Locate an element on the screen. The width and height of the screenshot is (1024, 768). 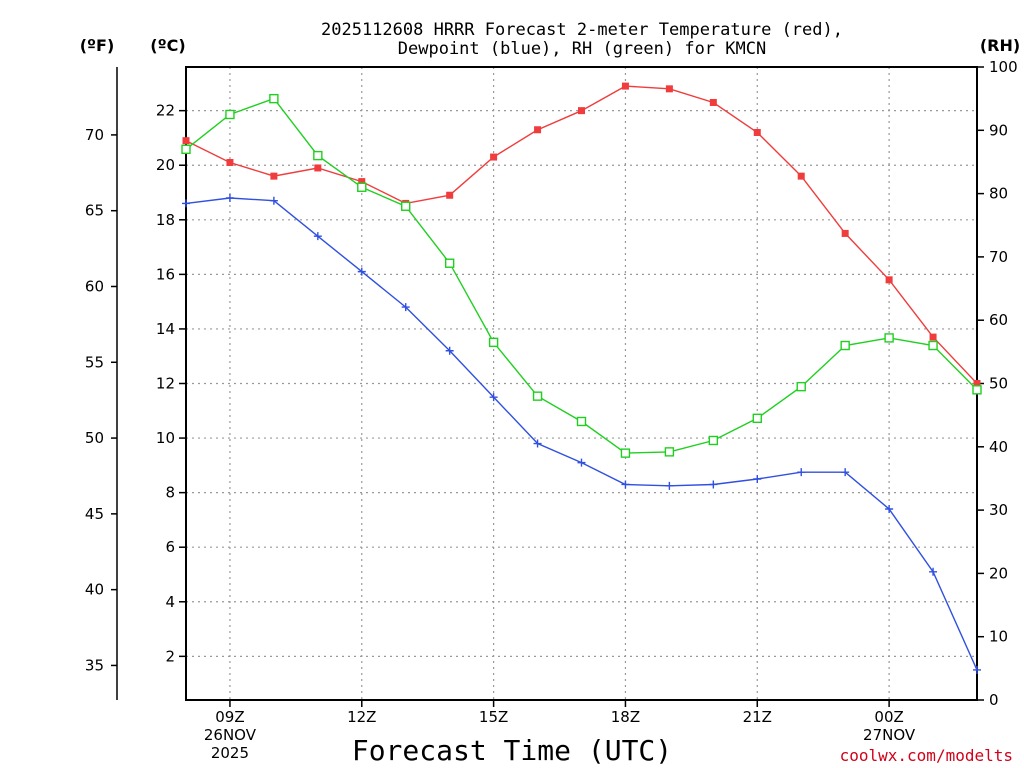
rh-tick-label: 0 is located at coordinates (994, 700).